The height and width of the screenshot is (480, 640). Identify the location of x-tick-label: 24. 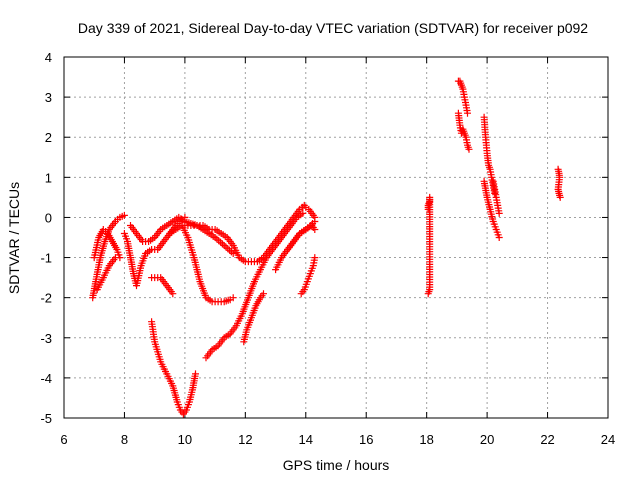
(608, 439).